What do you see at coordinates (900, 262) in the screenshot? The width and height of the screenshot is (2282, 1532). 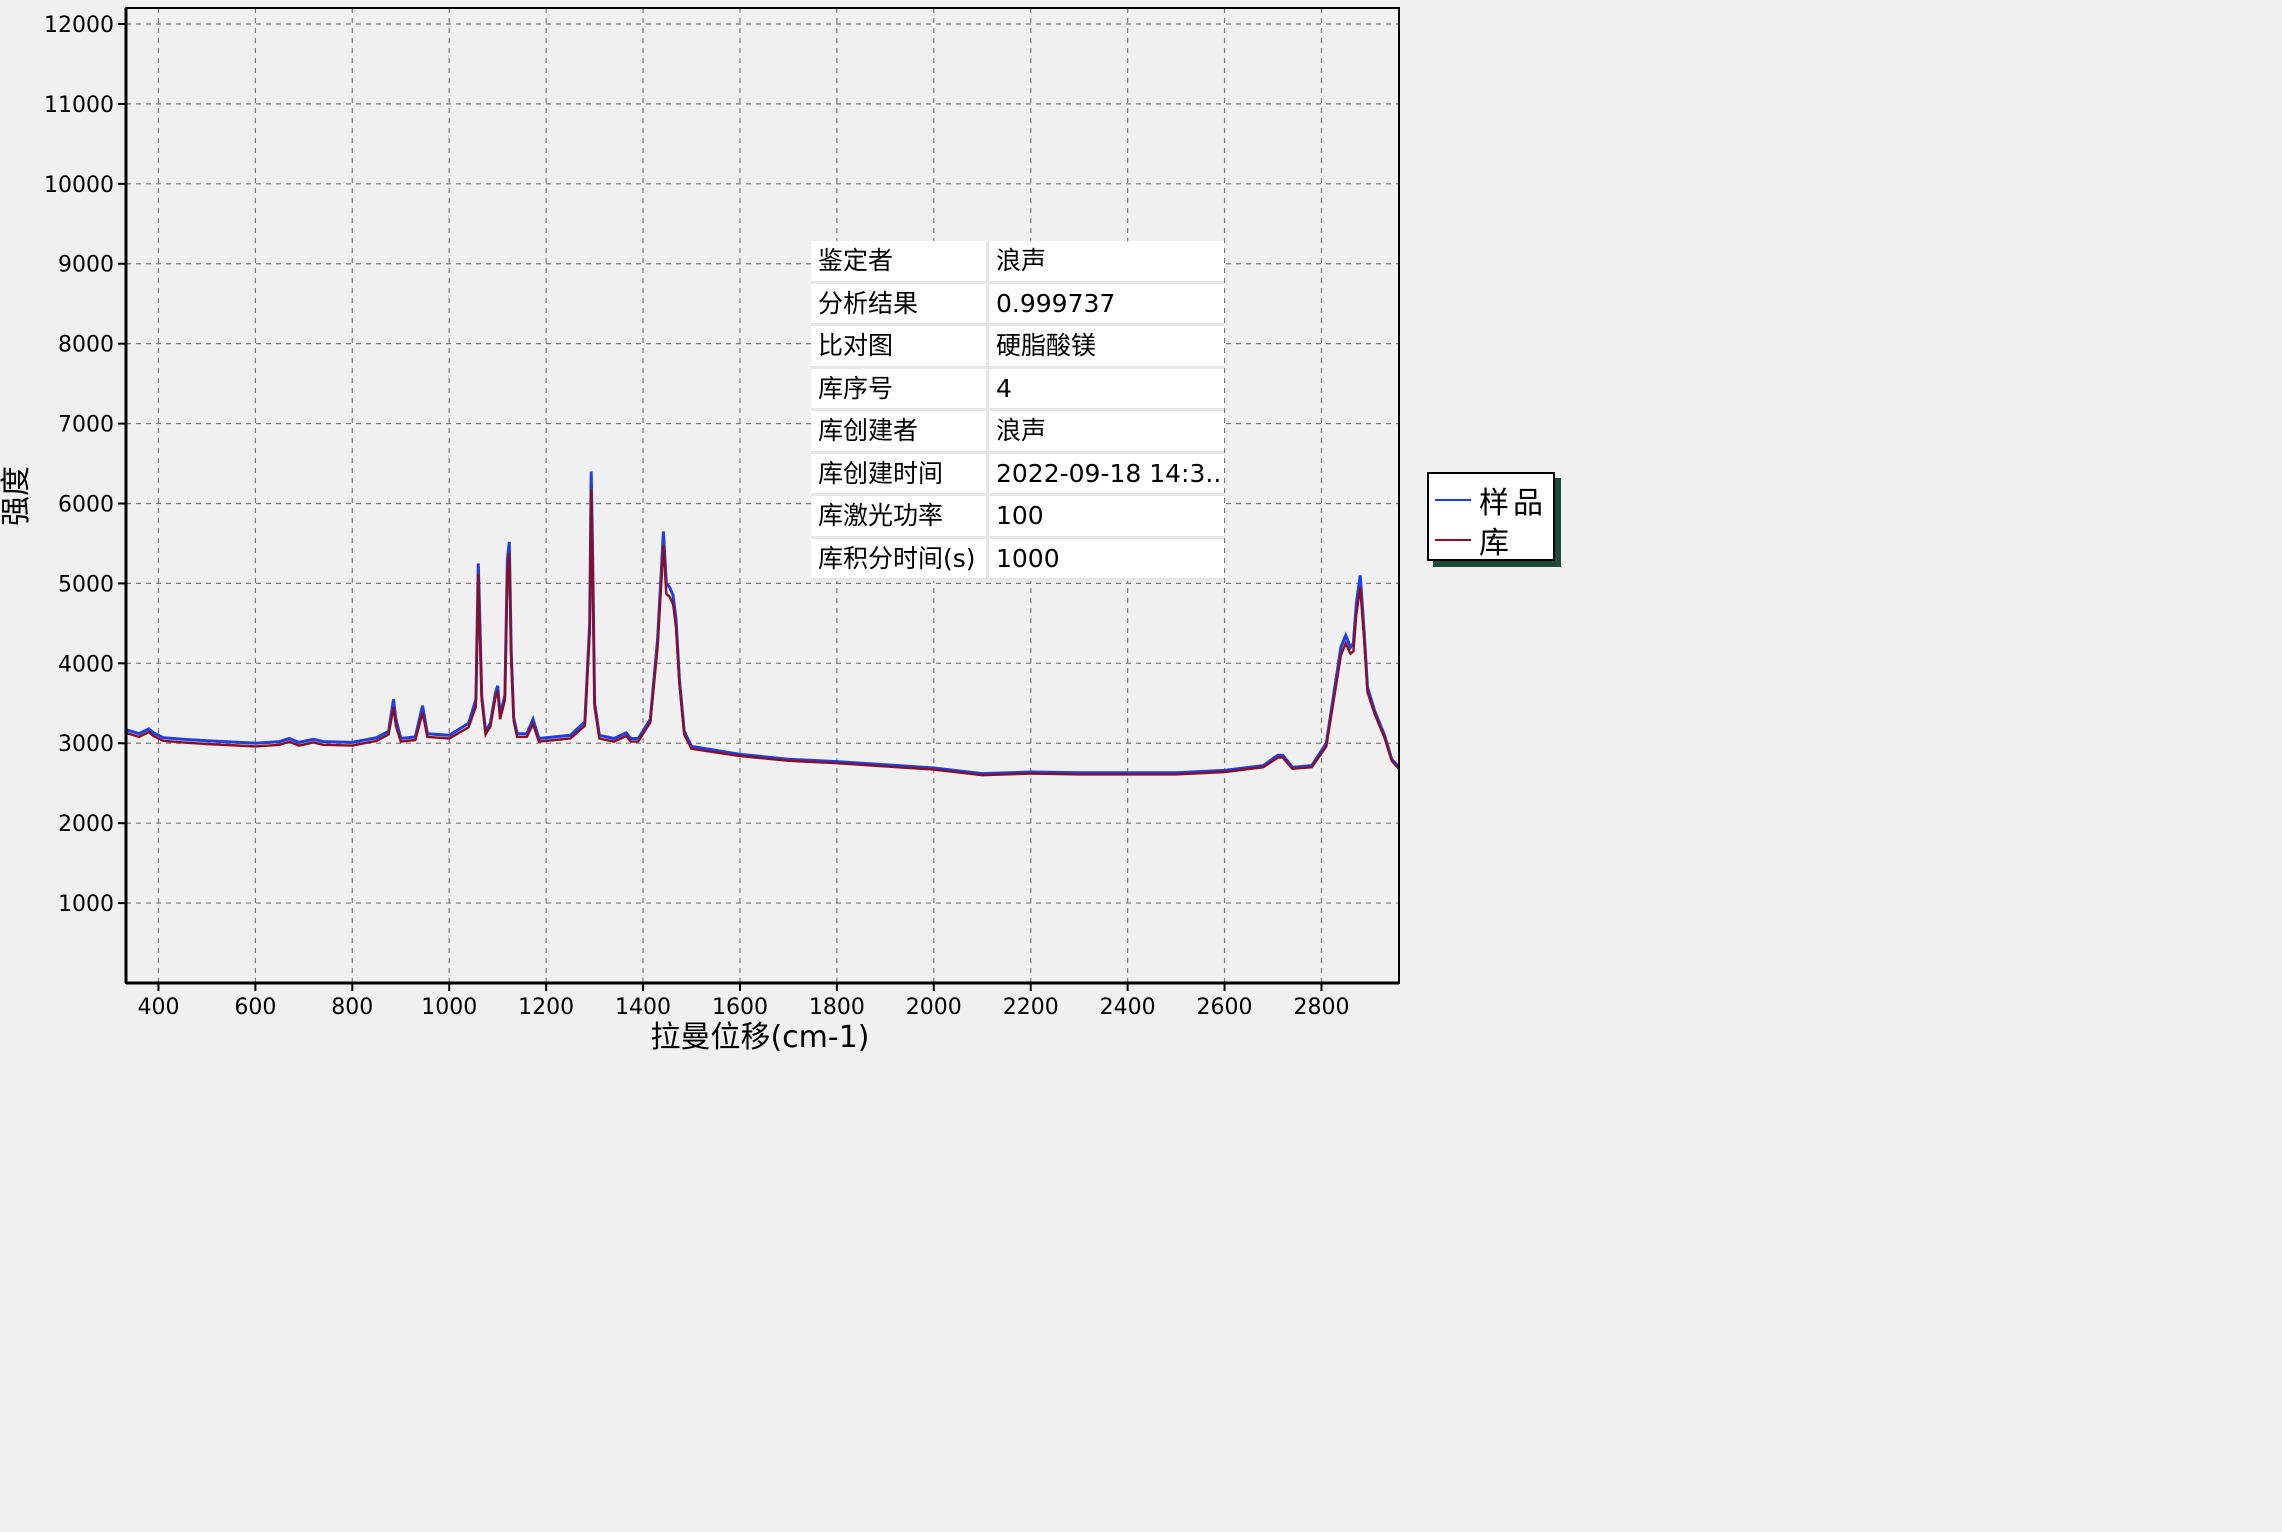 I see `info-key: 鉴定者` at bounding box center [900, 262].